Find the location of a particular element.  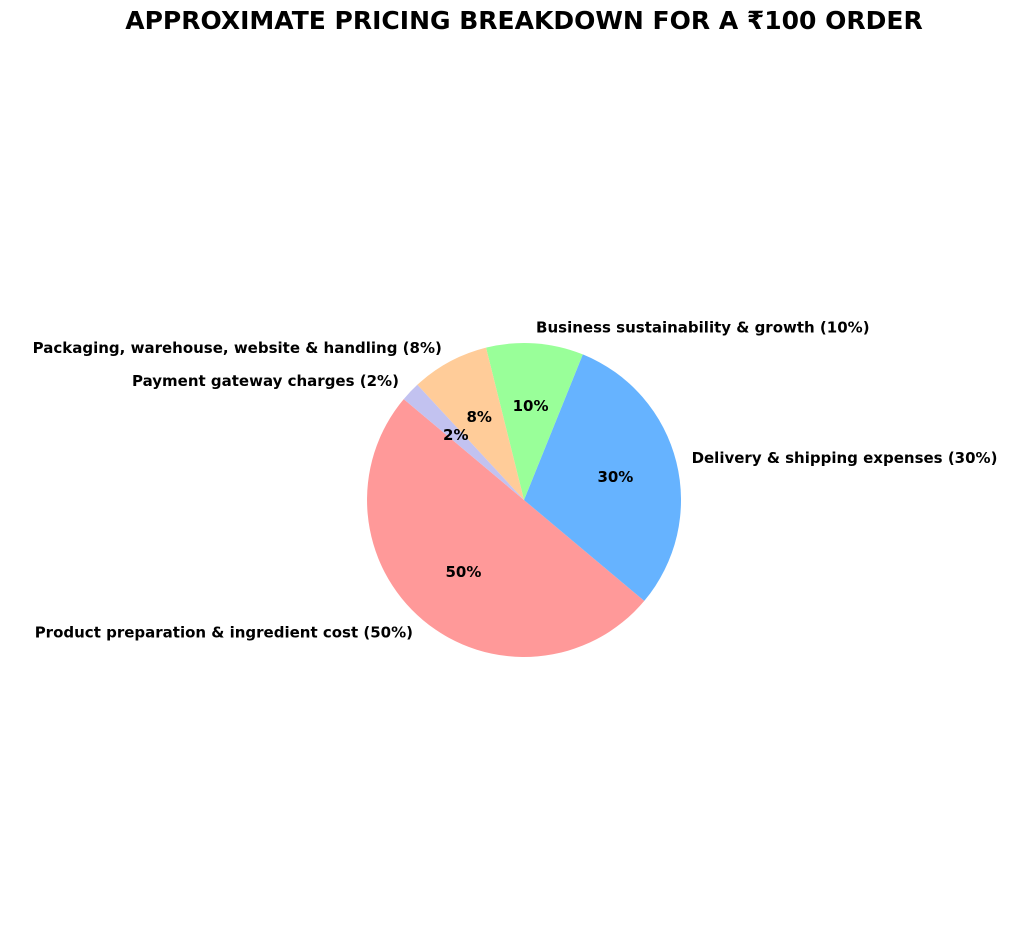

pie-category-label-2: Delivery & shipping expenses (30%) is located at coordinates (845, 458).